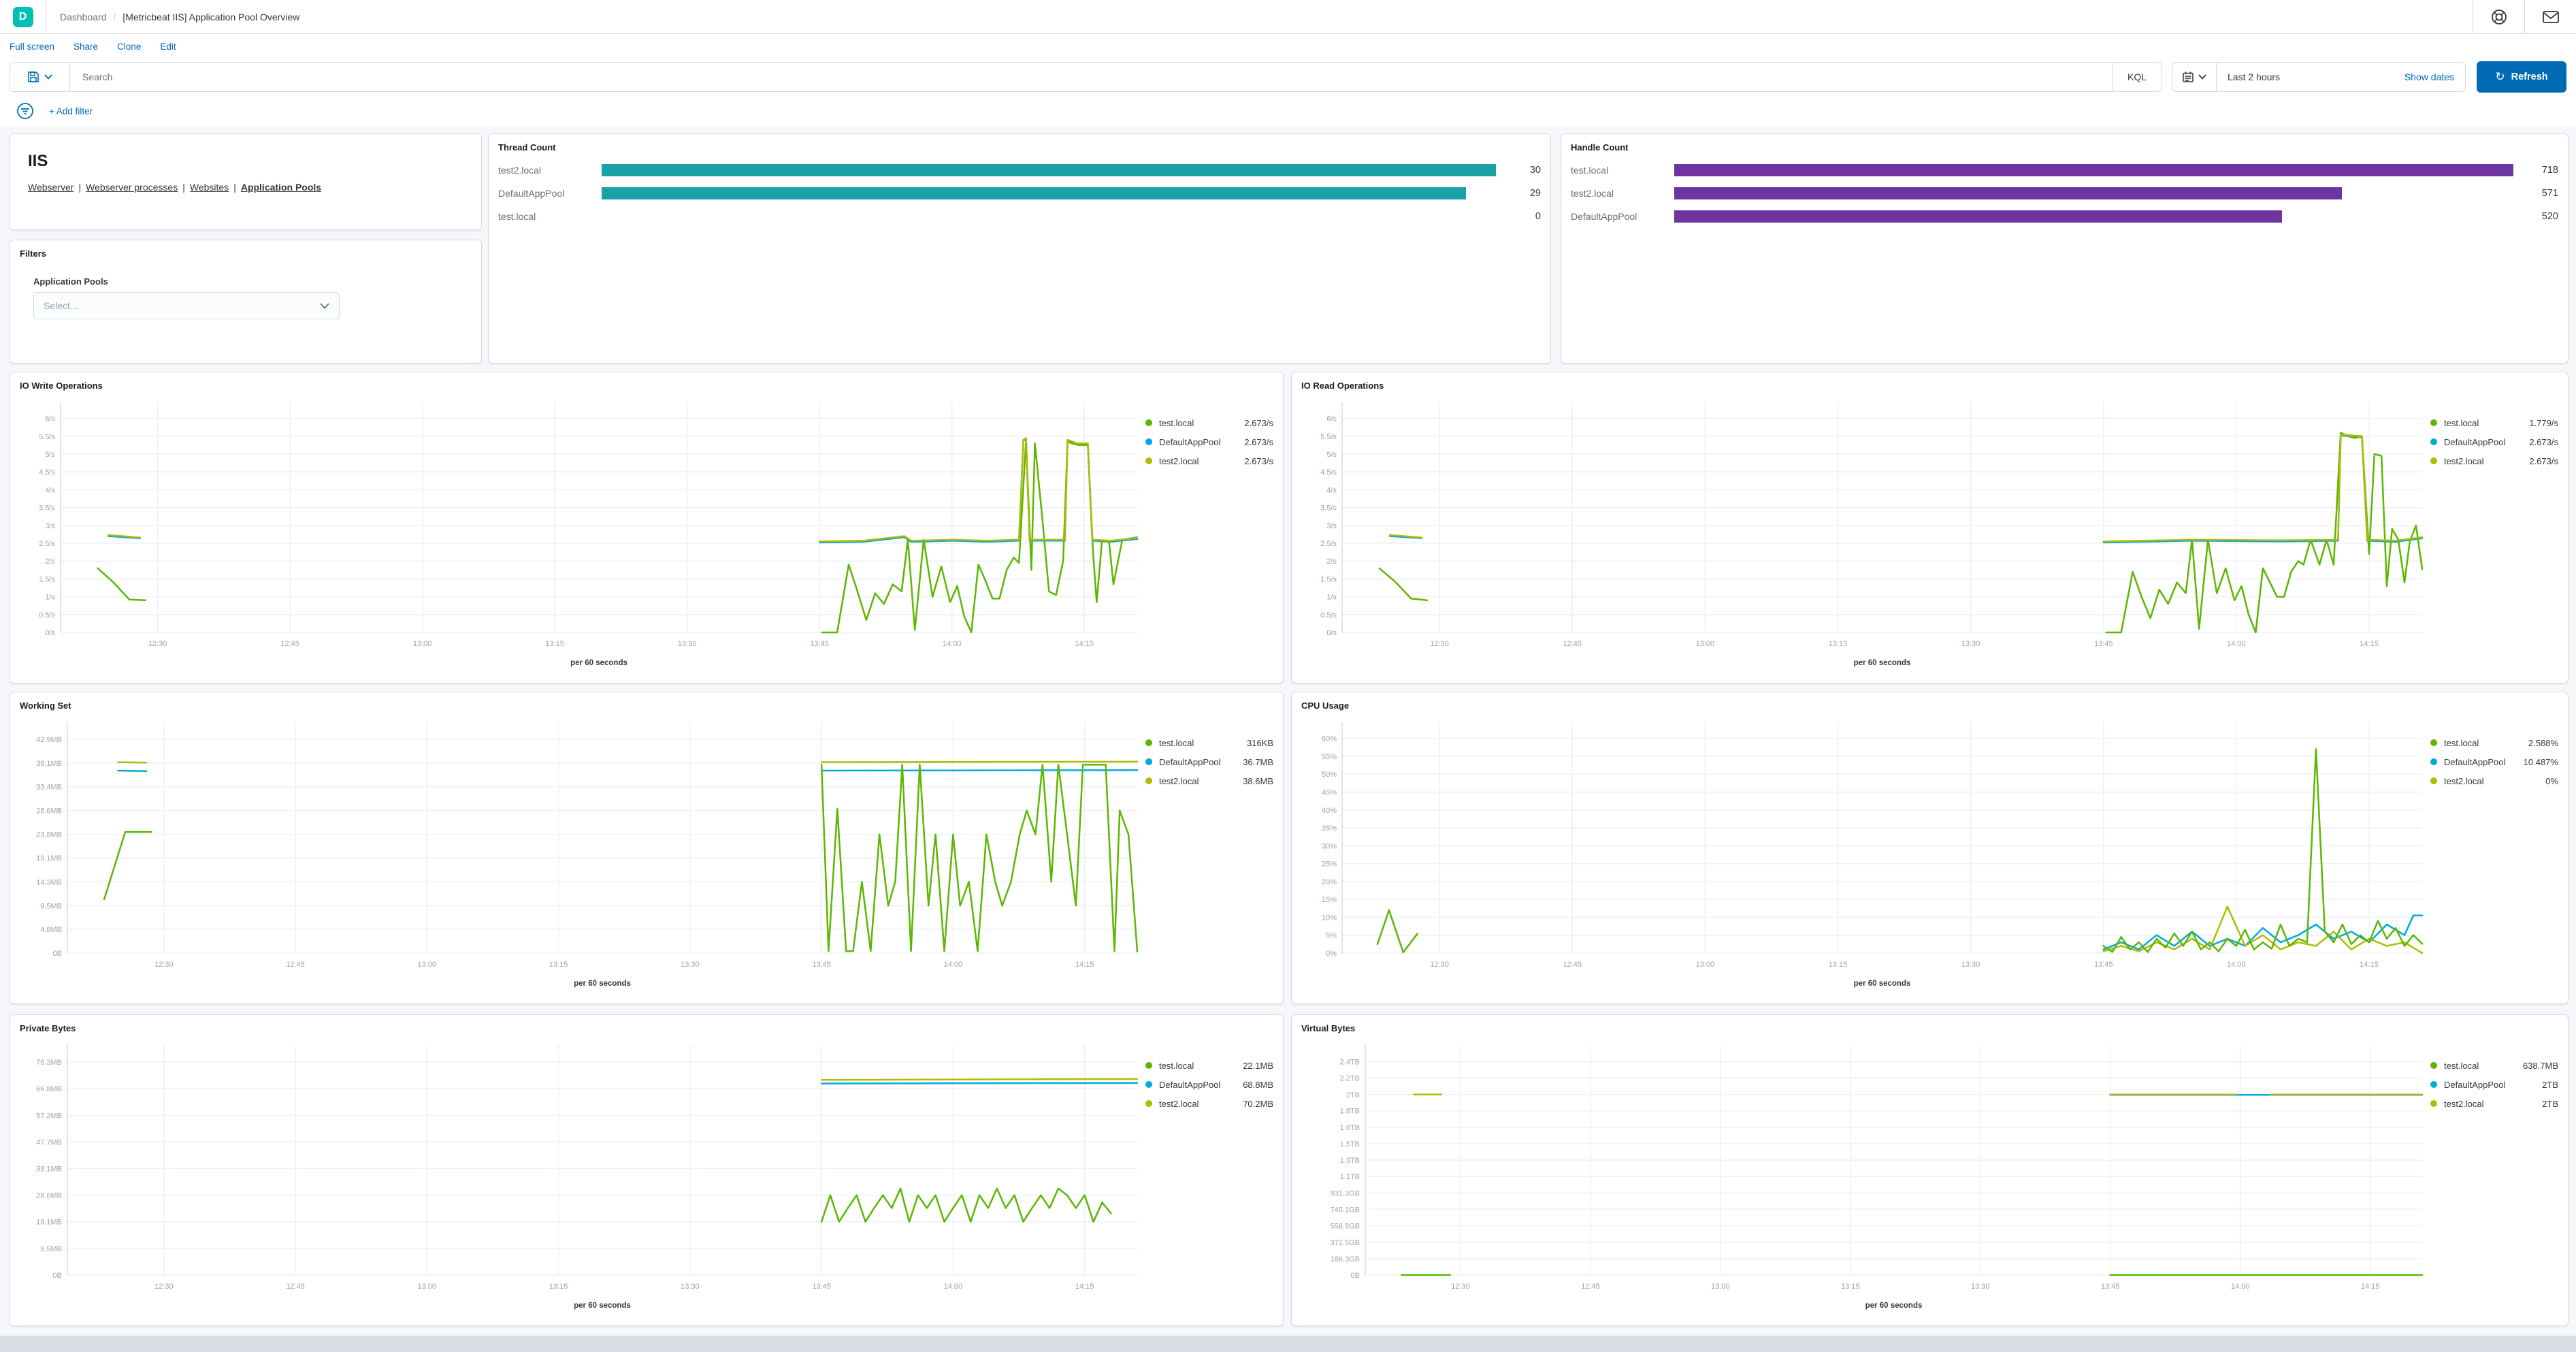 Image resolution: width=2576 pixels, height=1352 pixels. What do you see at coordinates (2492, 1065) in the screenshot?
I see `legend-item-test.local: test.local 638.7MB` at bounding box center [2492, 1065].